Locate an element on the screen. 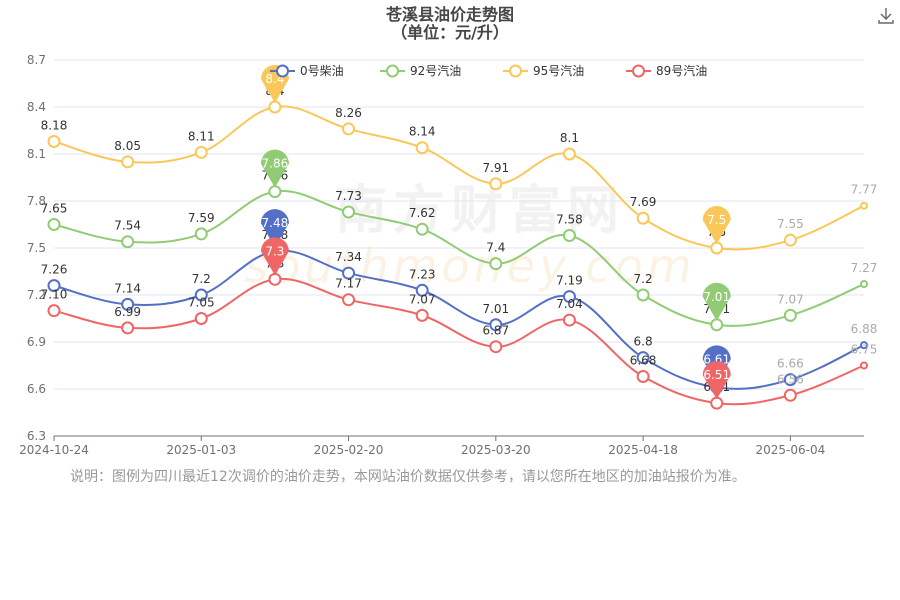 Image resolution: width=900 pixels, height=600 pixels. legend-item-3: 89号汽油 is located at coordinates (666, 70).